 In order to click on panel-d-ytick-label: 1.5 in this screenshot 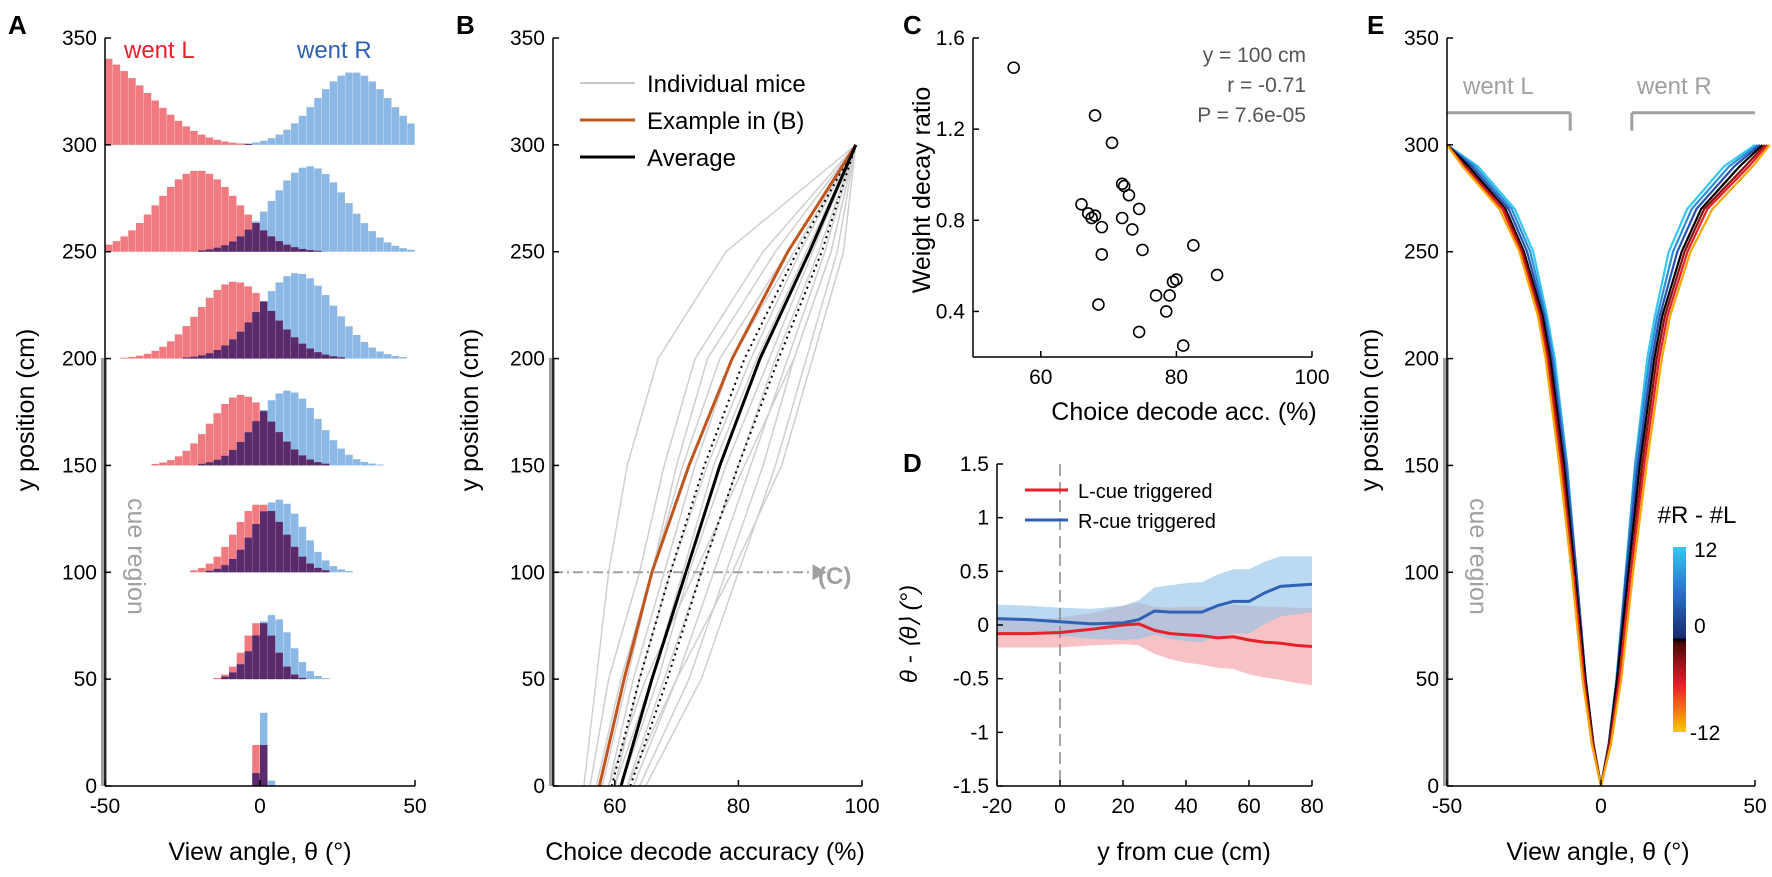, I will do `click(974, 464)`.